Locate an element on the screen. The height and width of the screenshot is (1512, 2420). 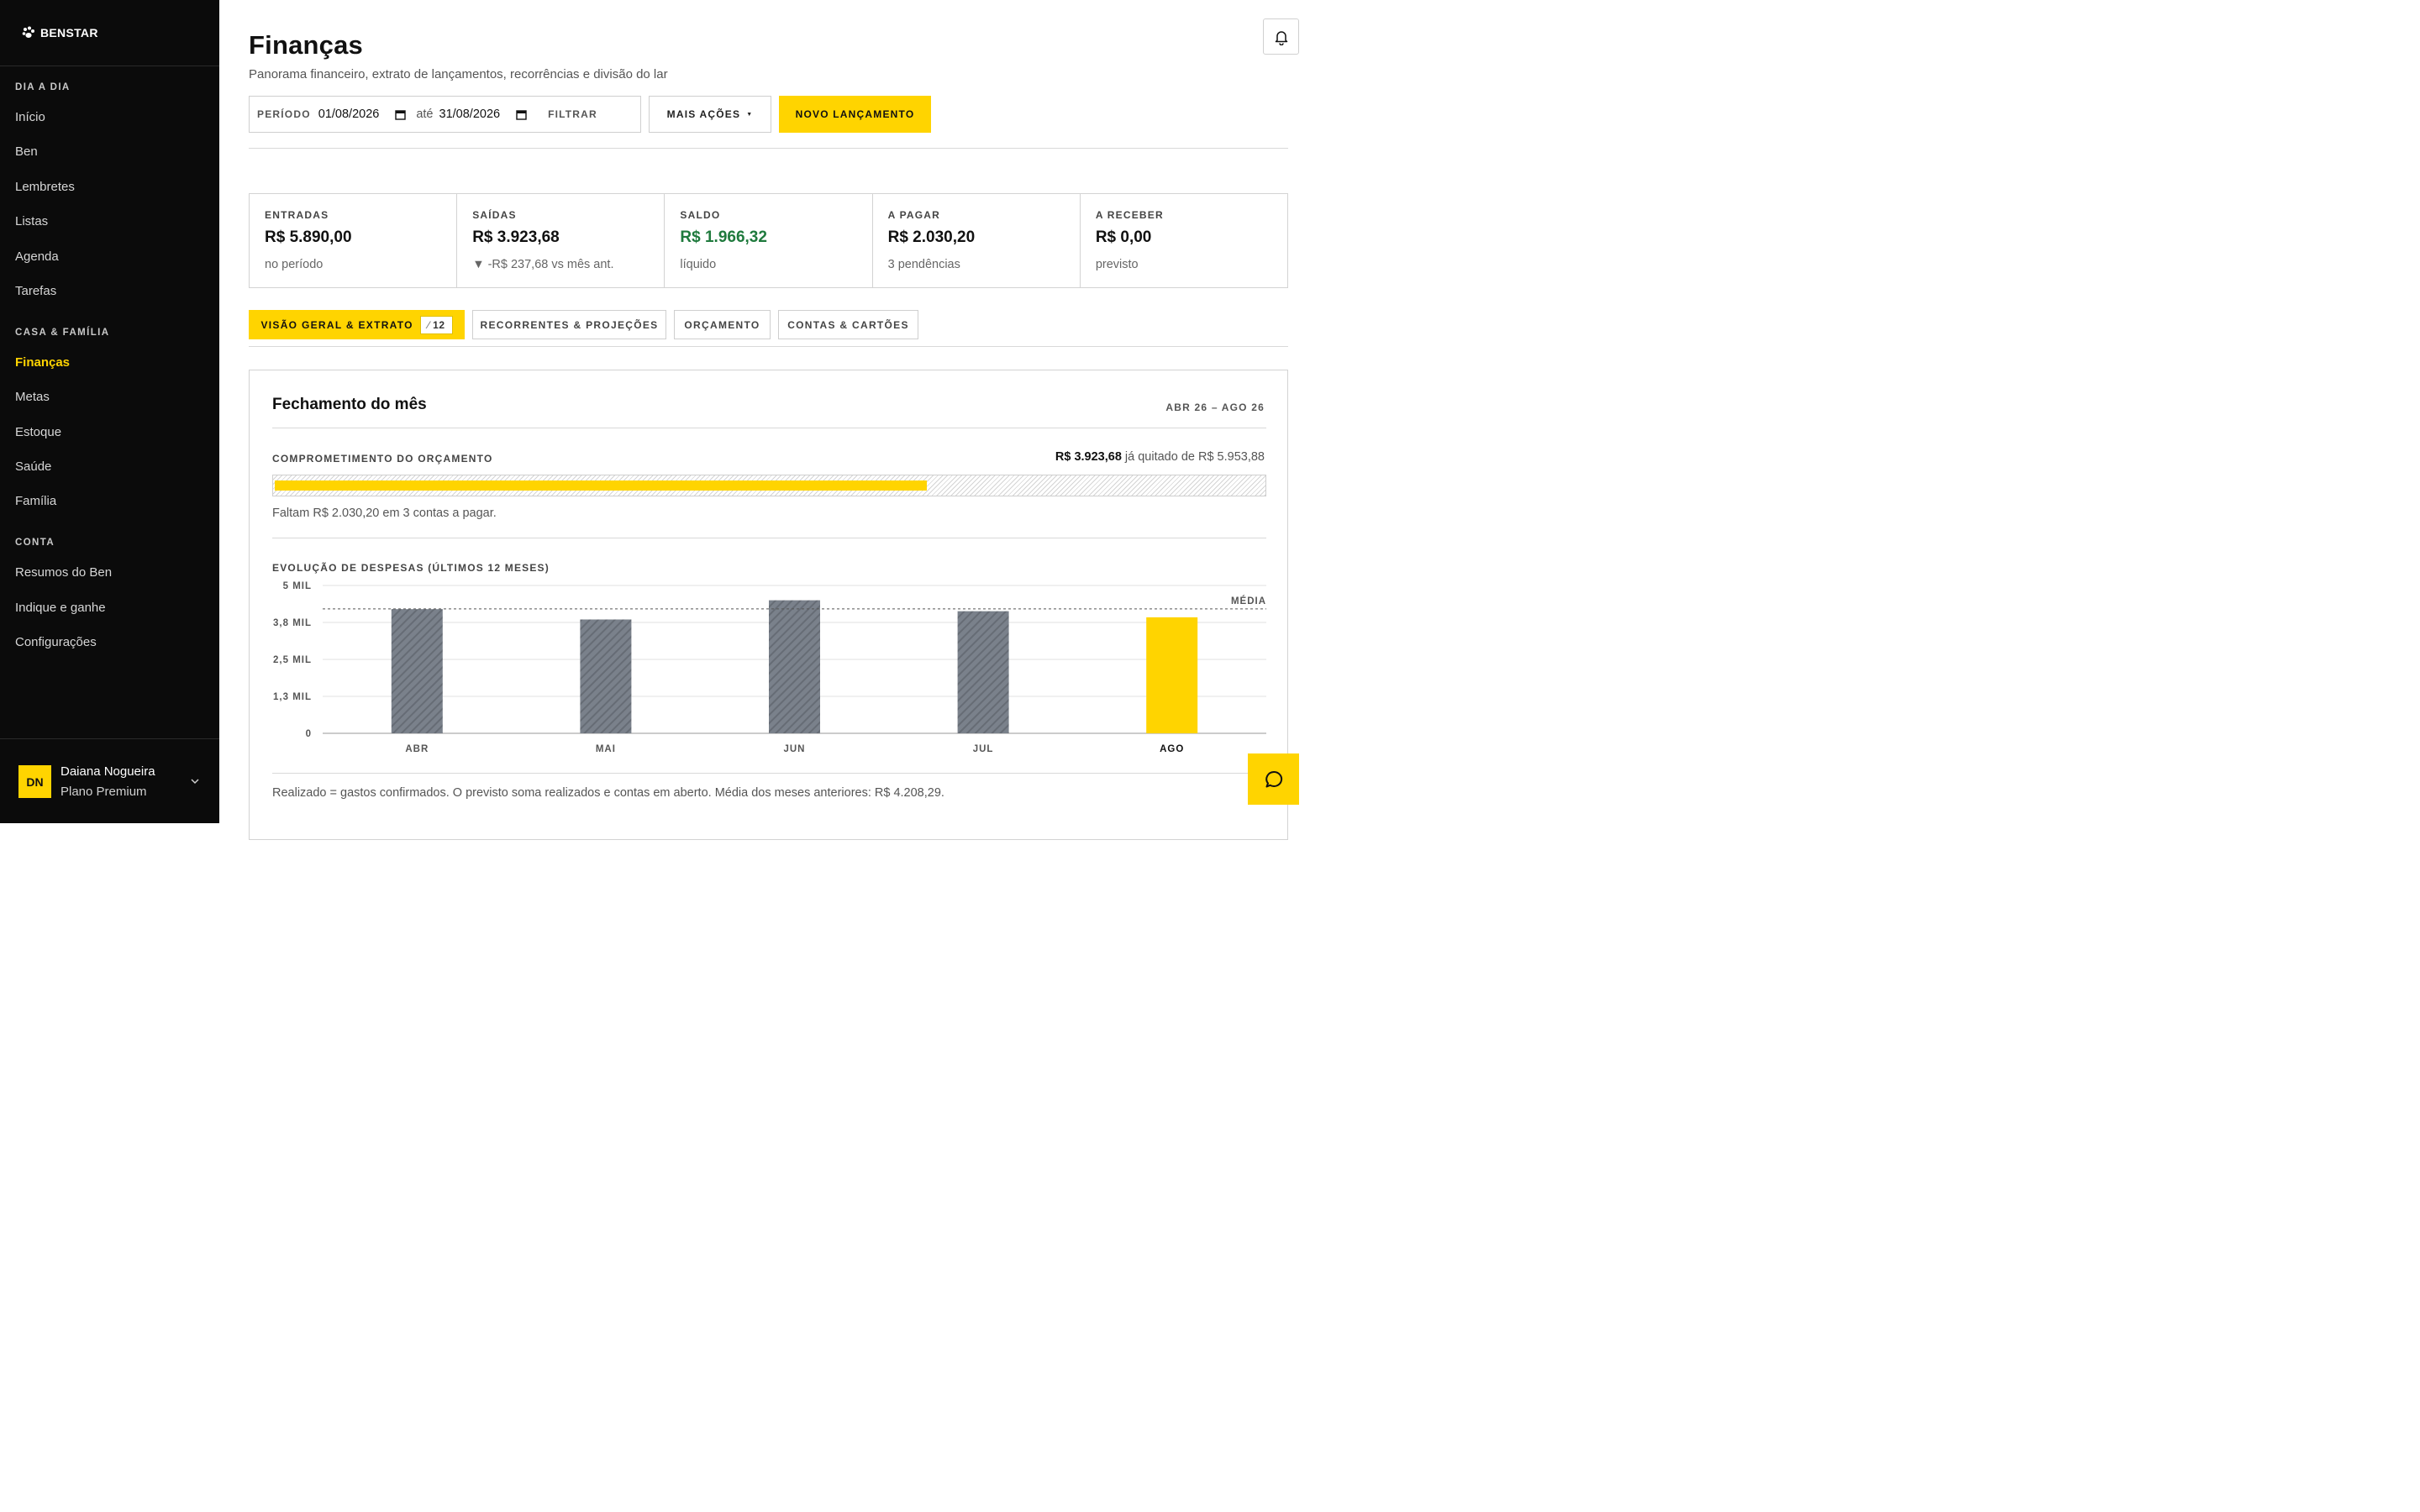
y-tick-label: 2,5 MIL is located at coordinates (292, 660).